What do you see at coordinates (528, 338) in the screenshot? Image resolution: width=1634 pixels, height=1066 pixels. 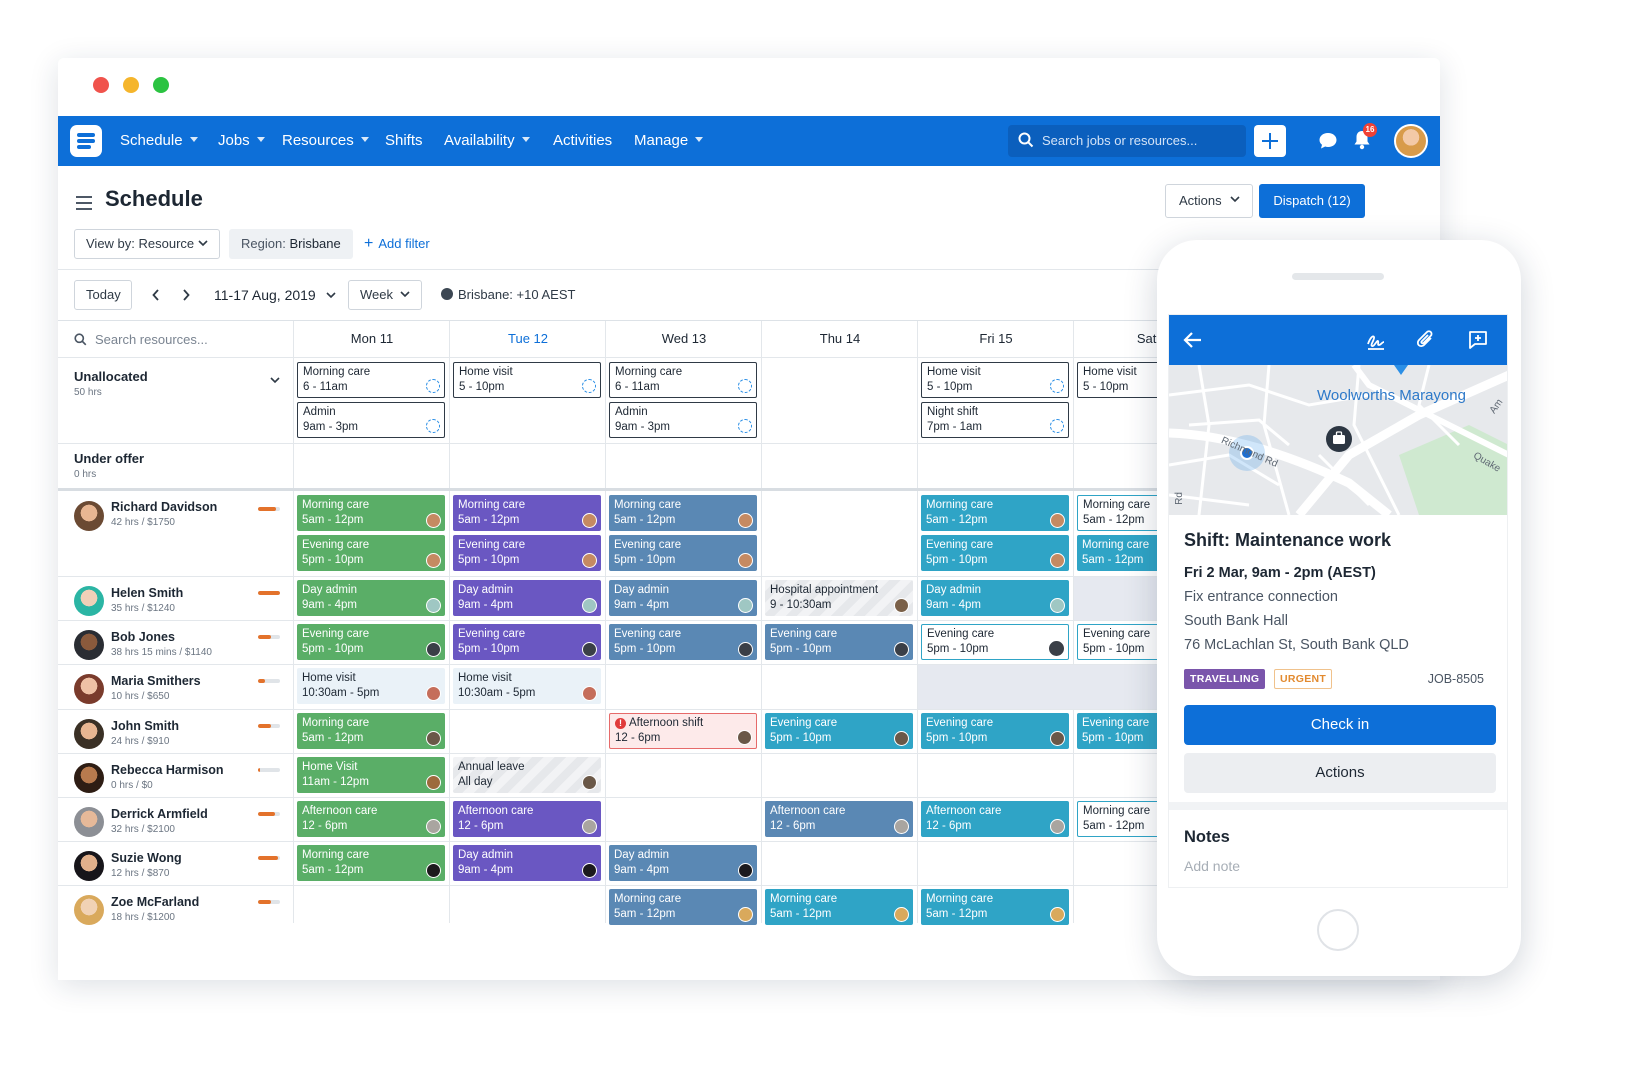 I see `day-header-tue: Tue 12` at bounding box center [528, 338].